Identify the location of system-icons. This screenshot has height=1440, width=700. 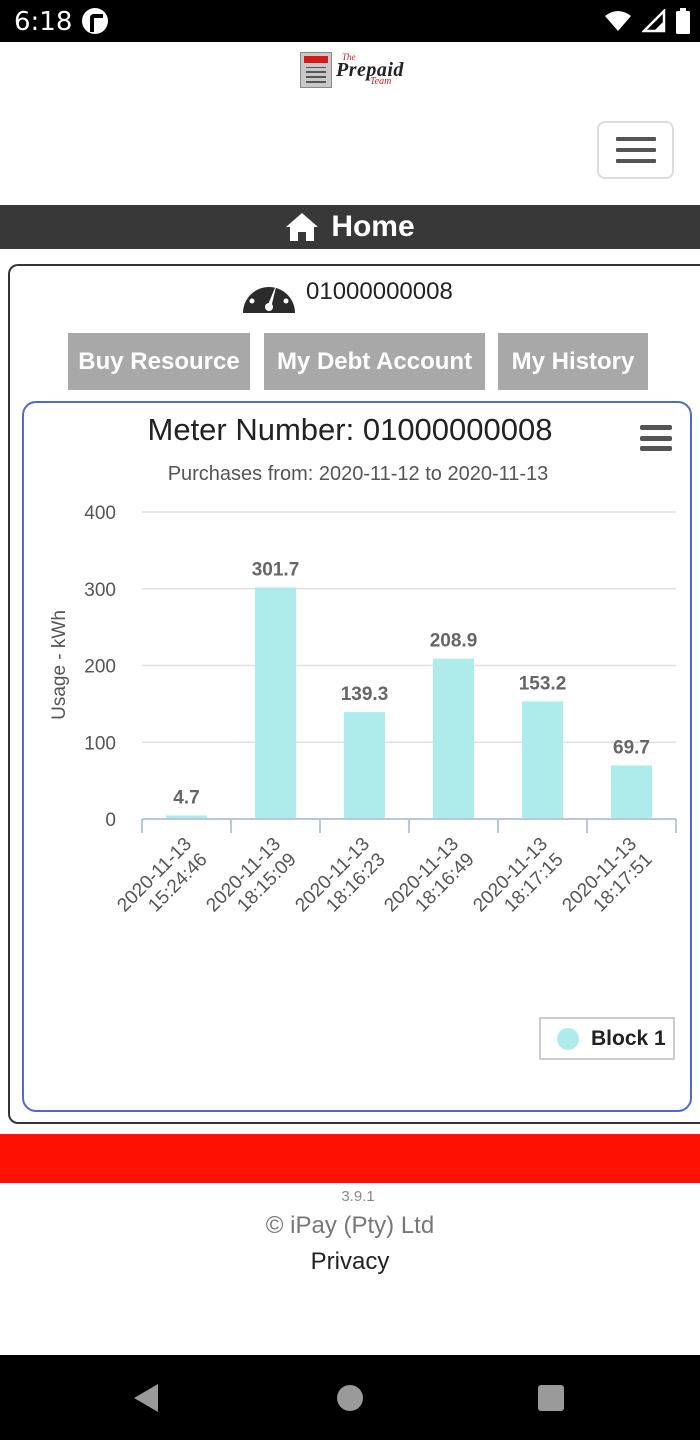
(647, 21).